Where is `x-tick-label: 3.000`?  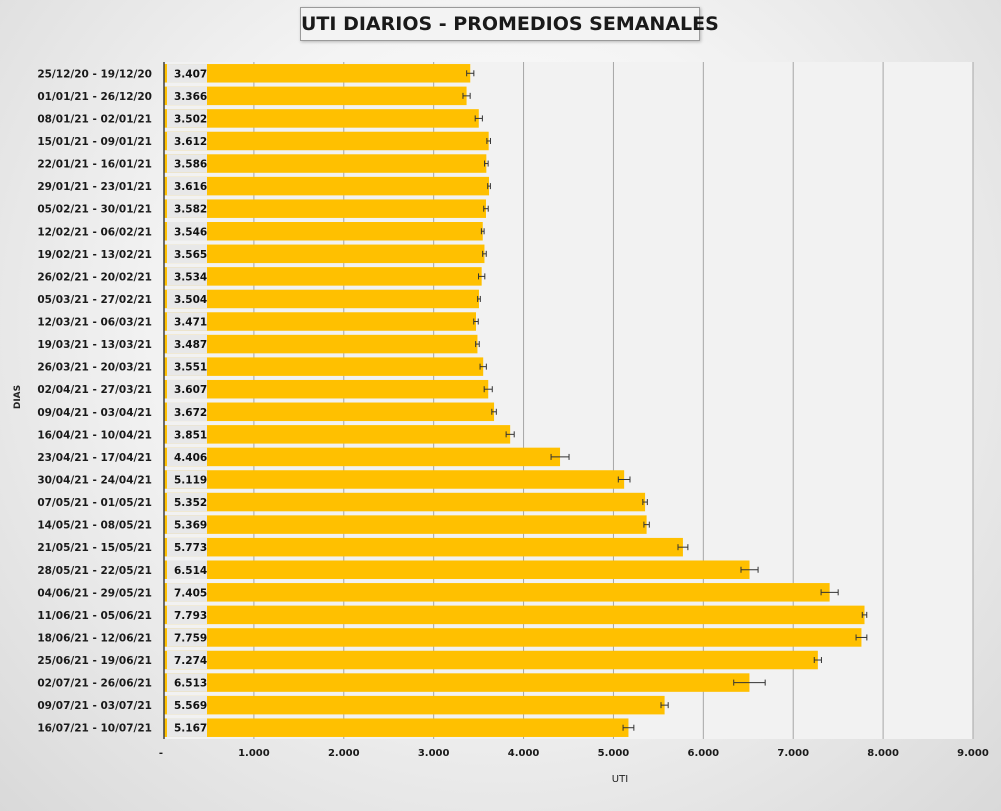 x-tick-label: 3.000 is located at coordinates (434, 753).